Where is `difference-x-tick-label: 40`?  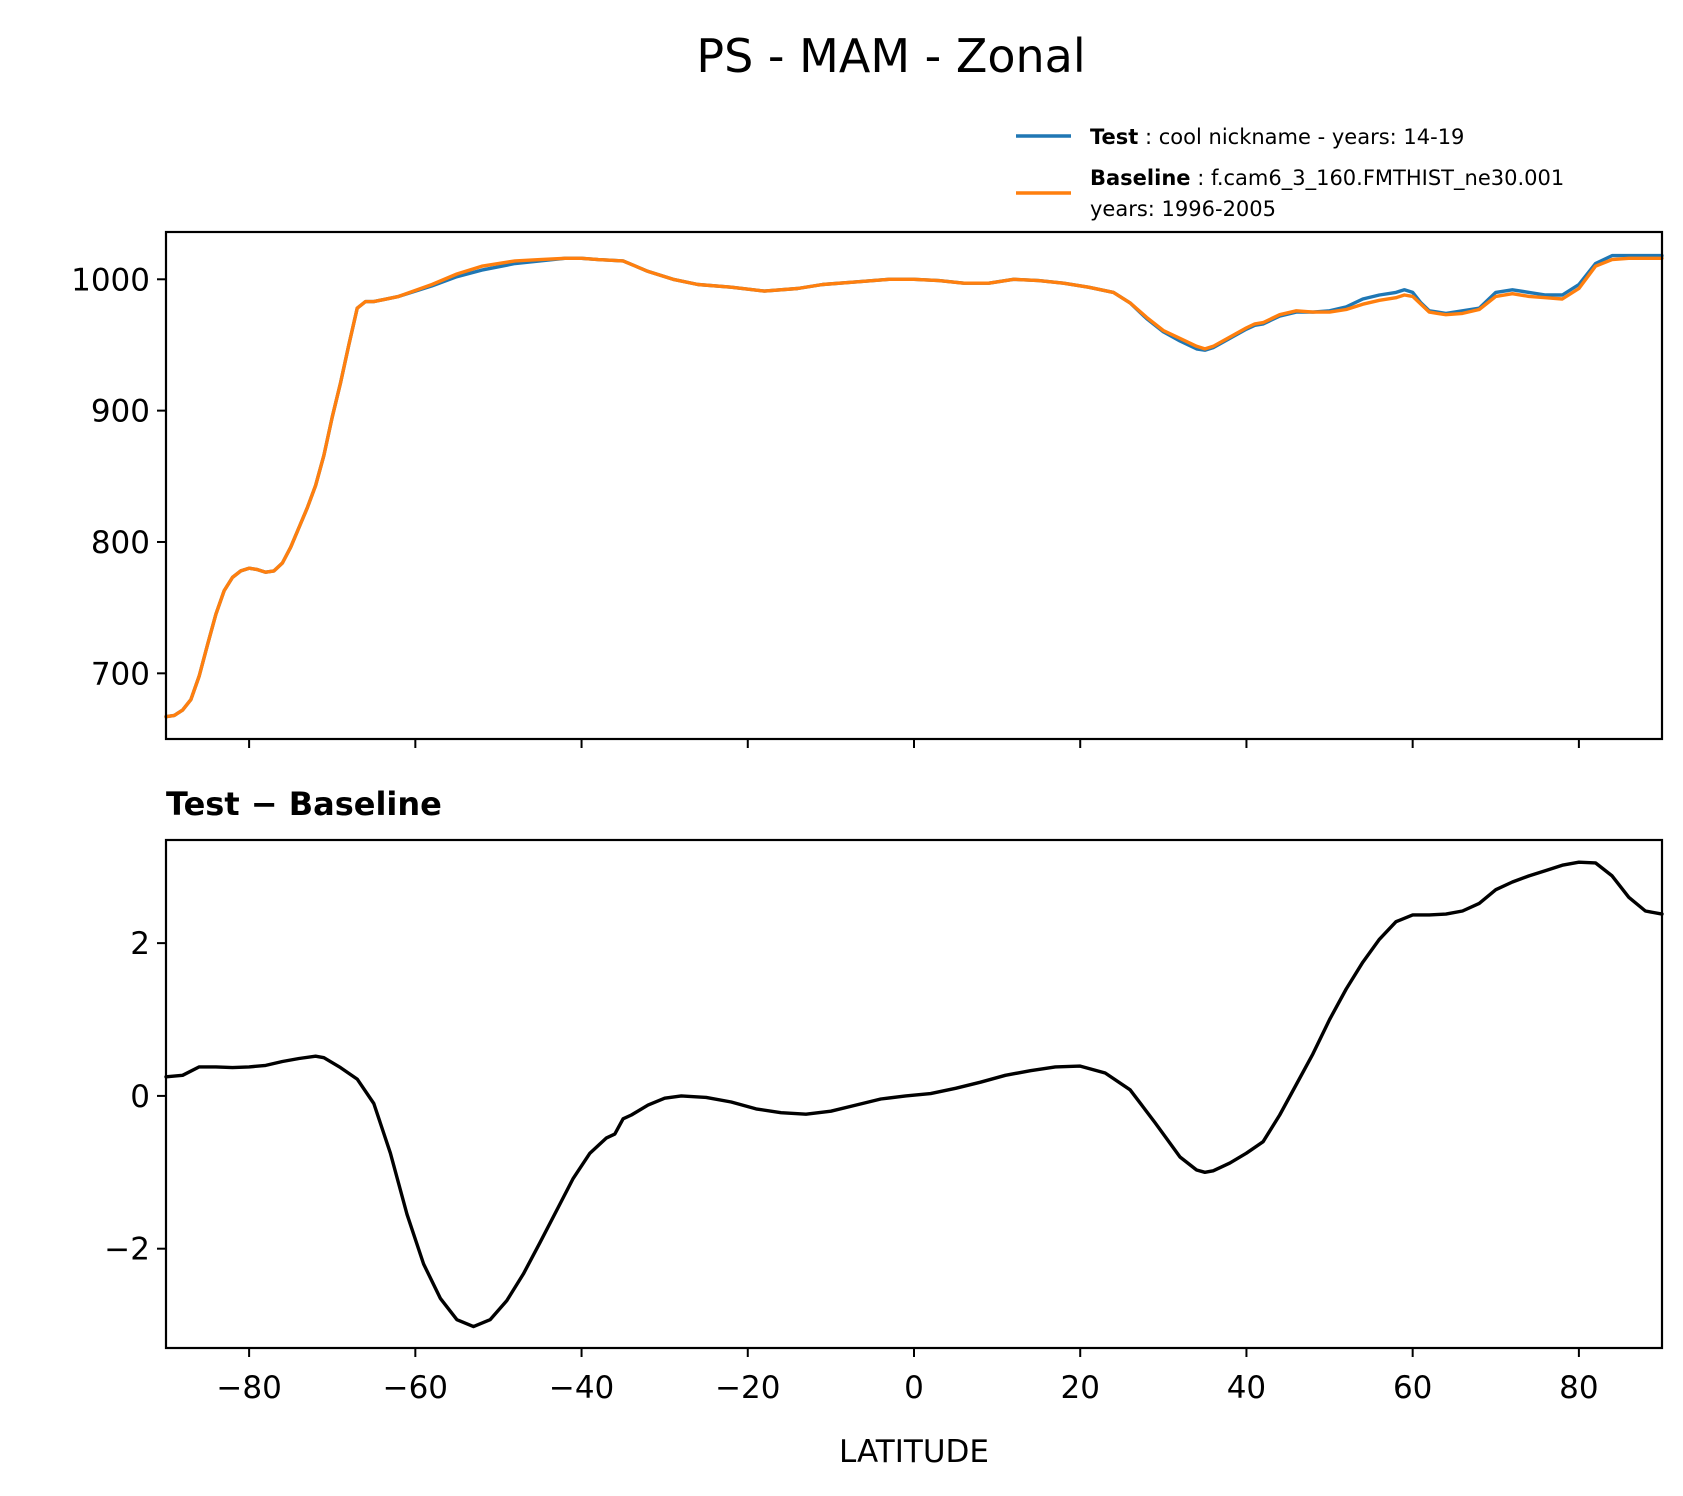
difference-x-tick-label: 40 is located at coordinates (1246, 1388).